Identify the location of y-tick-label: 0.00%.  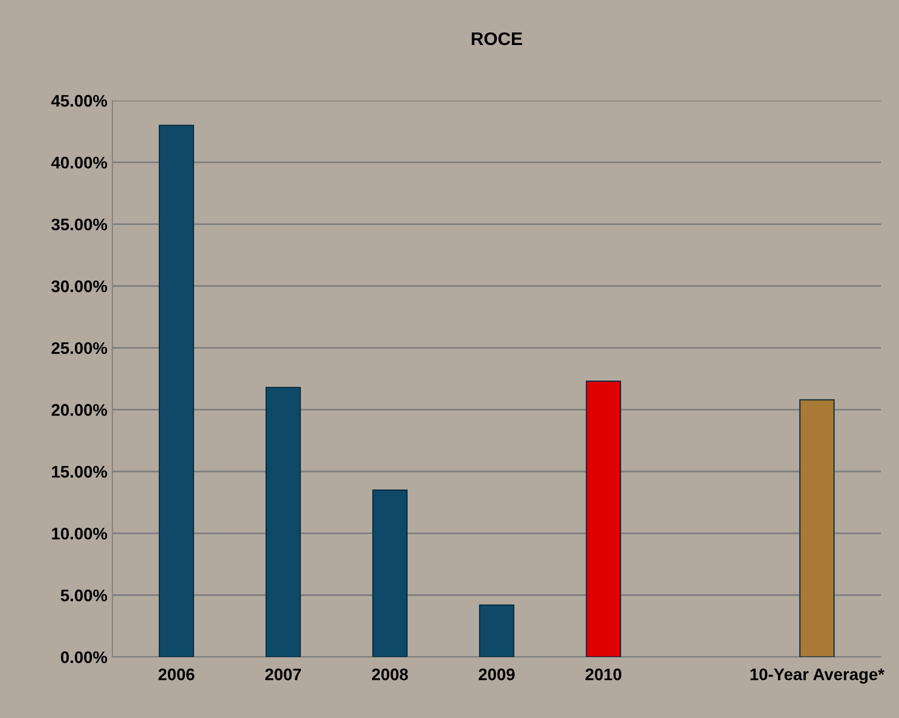
(84, 657).